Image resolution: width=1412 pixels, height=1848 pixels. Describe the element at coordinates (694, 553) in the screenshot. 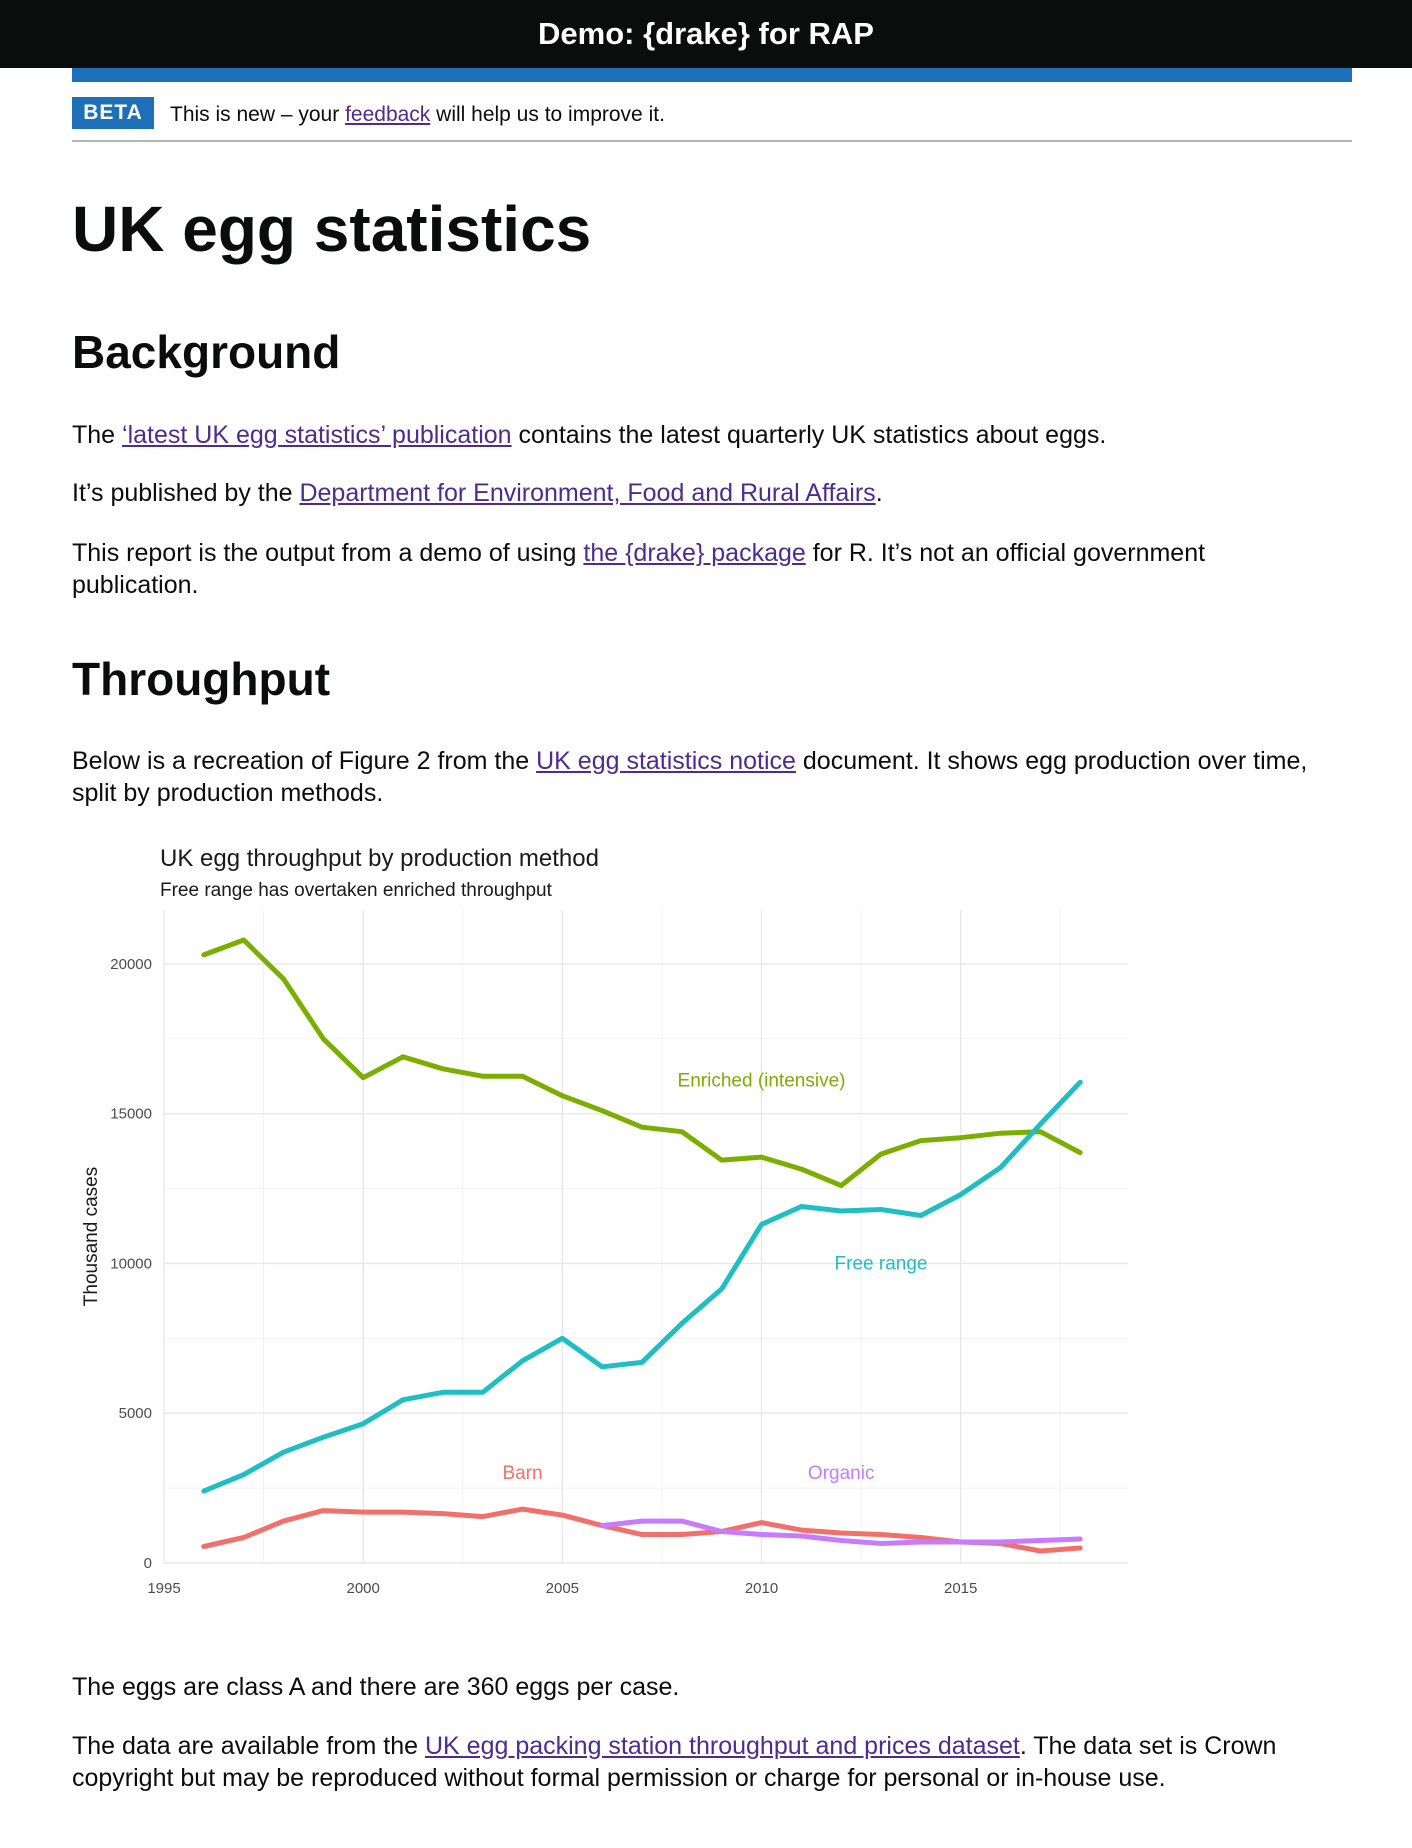

I see `drake-package-link: the {drake} package` at that location.